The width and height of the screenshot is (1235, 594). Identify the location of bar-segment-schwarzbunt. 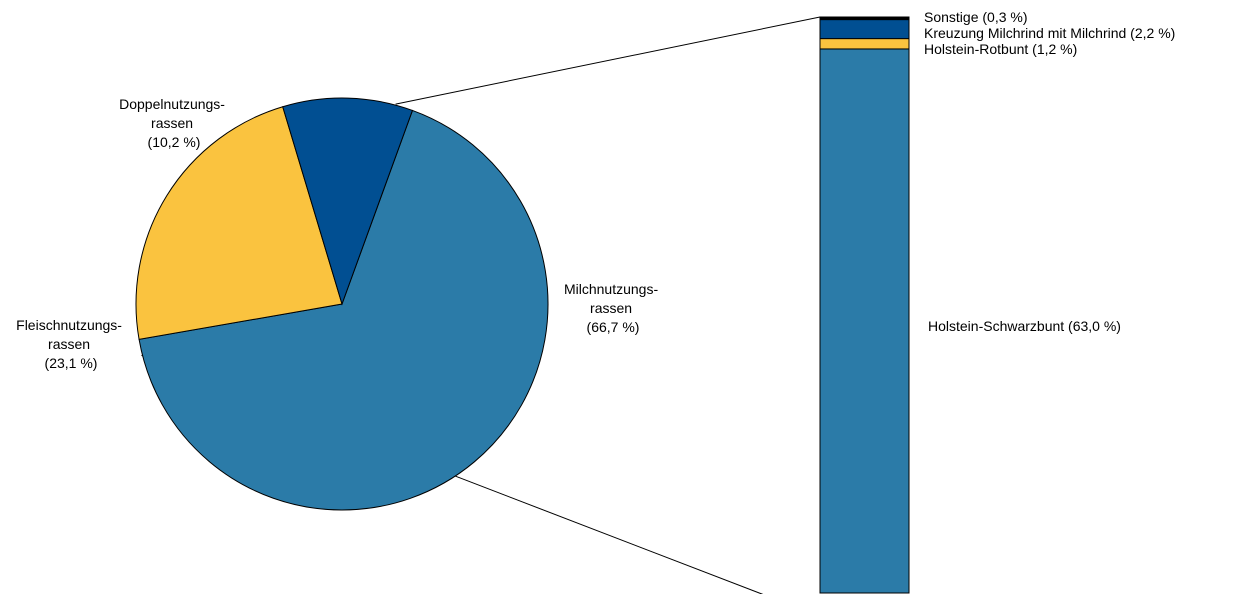
(864, 321).